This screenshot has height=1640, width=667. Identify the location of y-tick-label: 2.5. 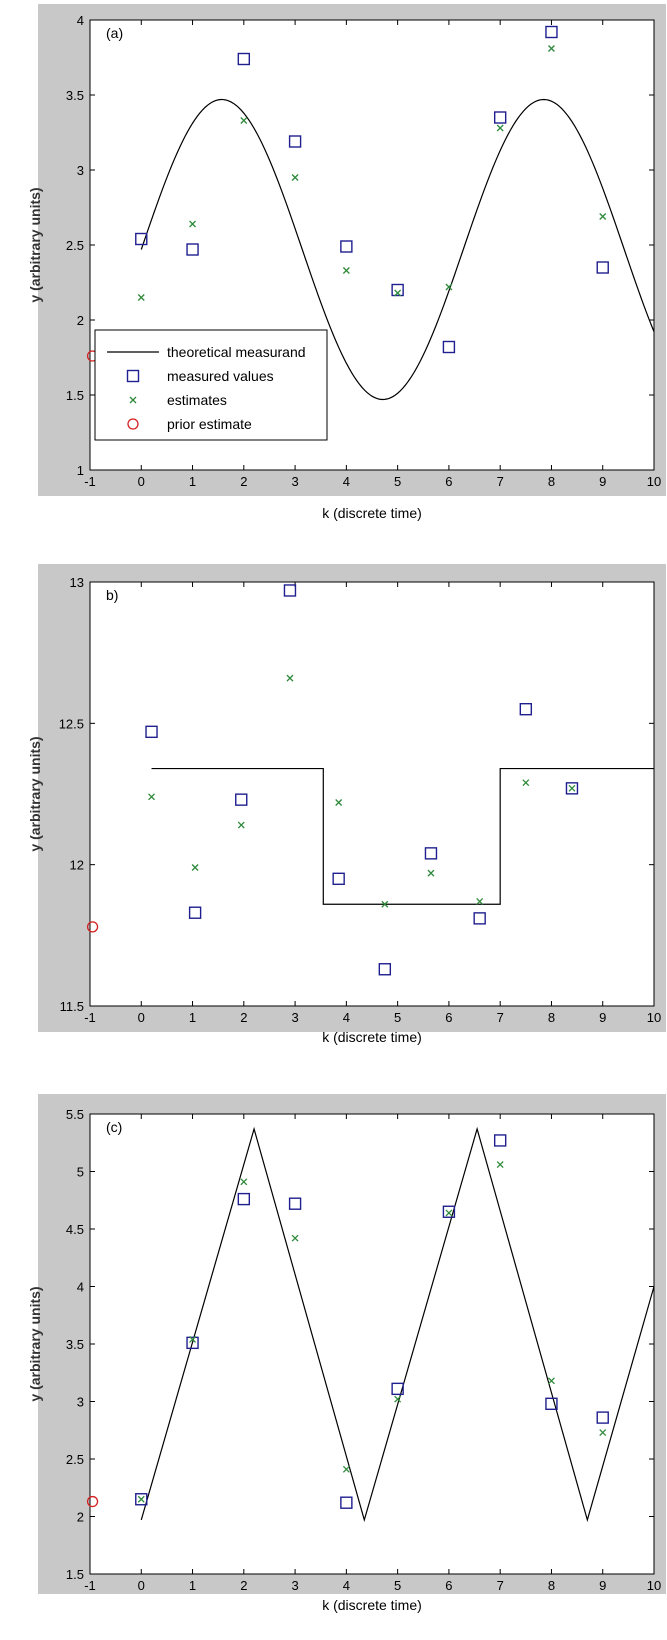
(75, 1459).